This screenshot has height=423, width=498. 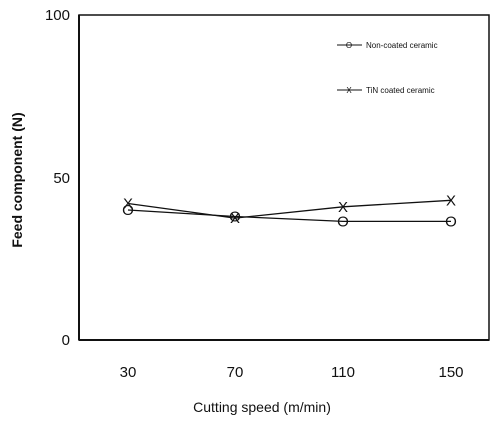 I want to click on y-tick-label: 50, so click(x=61, y=178).